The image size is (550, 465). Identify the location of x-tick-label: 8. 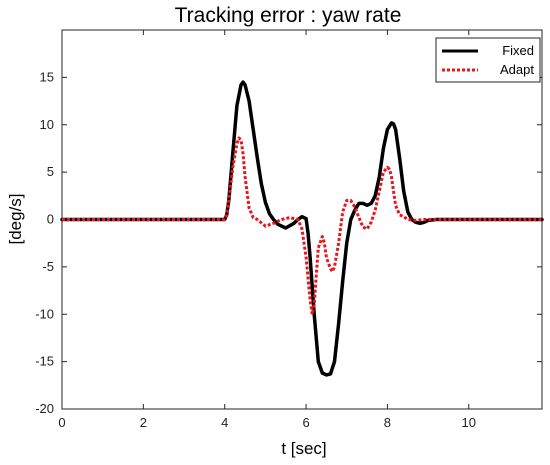
(387, 422).